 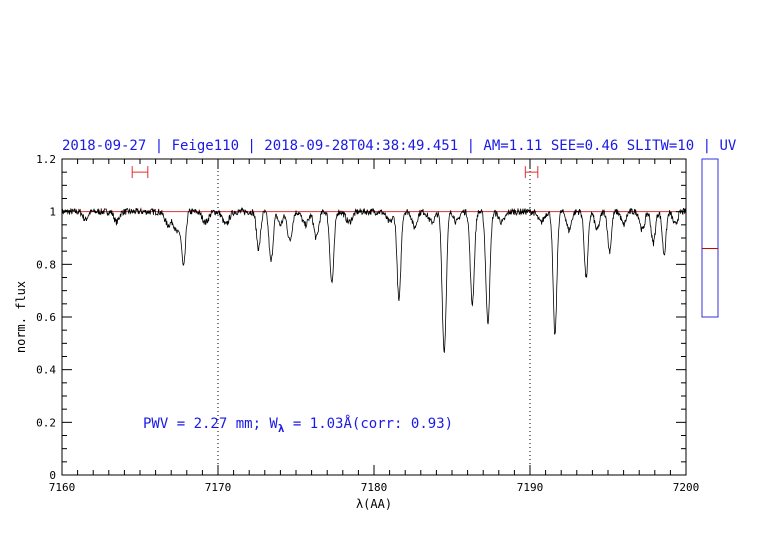 I want to click on y-axis-label: norm. flux, so click(x=21, y=317).